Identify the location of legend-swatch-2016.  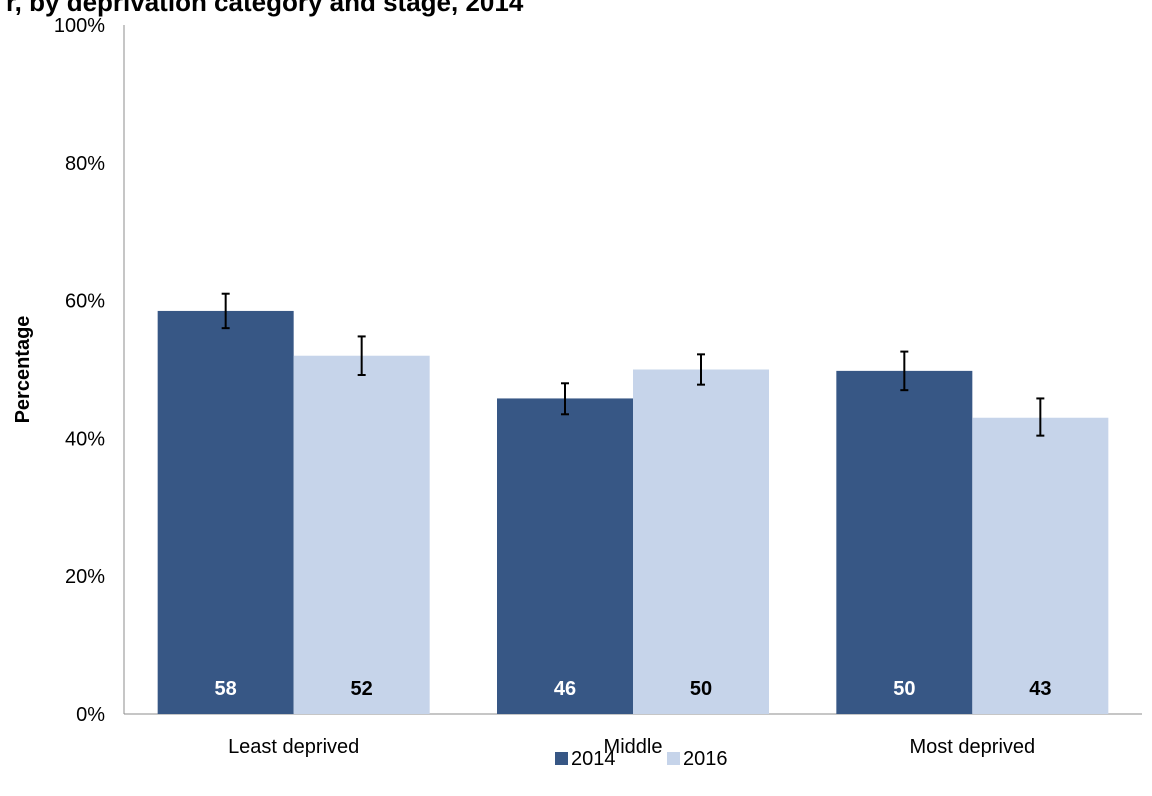
(673, 758).